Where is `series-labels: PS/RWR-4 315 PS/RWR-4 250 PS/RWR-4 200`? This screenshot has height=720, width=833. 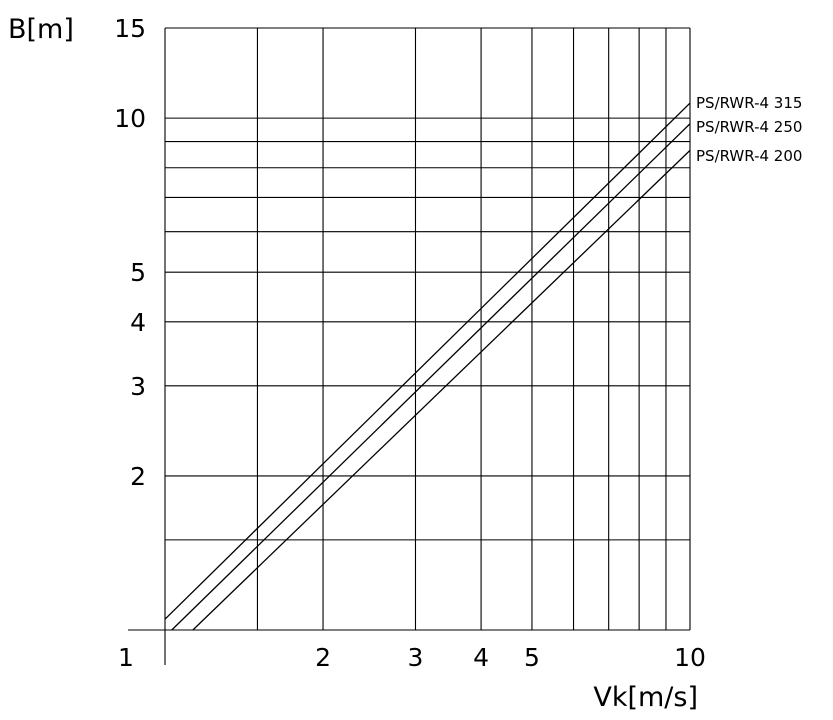 series-labels: PS/RWR-4 315 PS/RWR-4 250 PS/RWR-4 200 is located at coordinates (749, 129).